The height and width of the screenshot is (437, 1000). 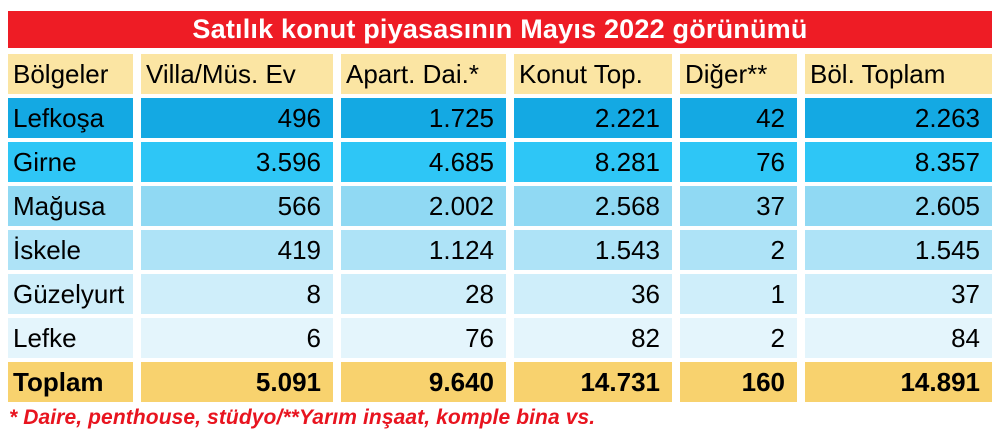 I want to click on value-cell: 42, so click(x=738, y=118).